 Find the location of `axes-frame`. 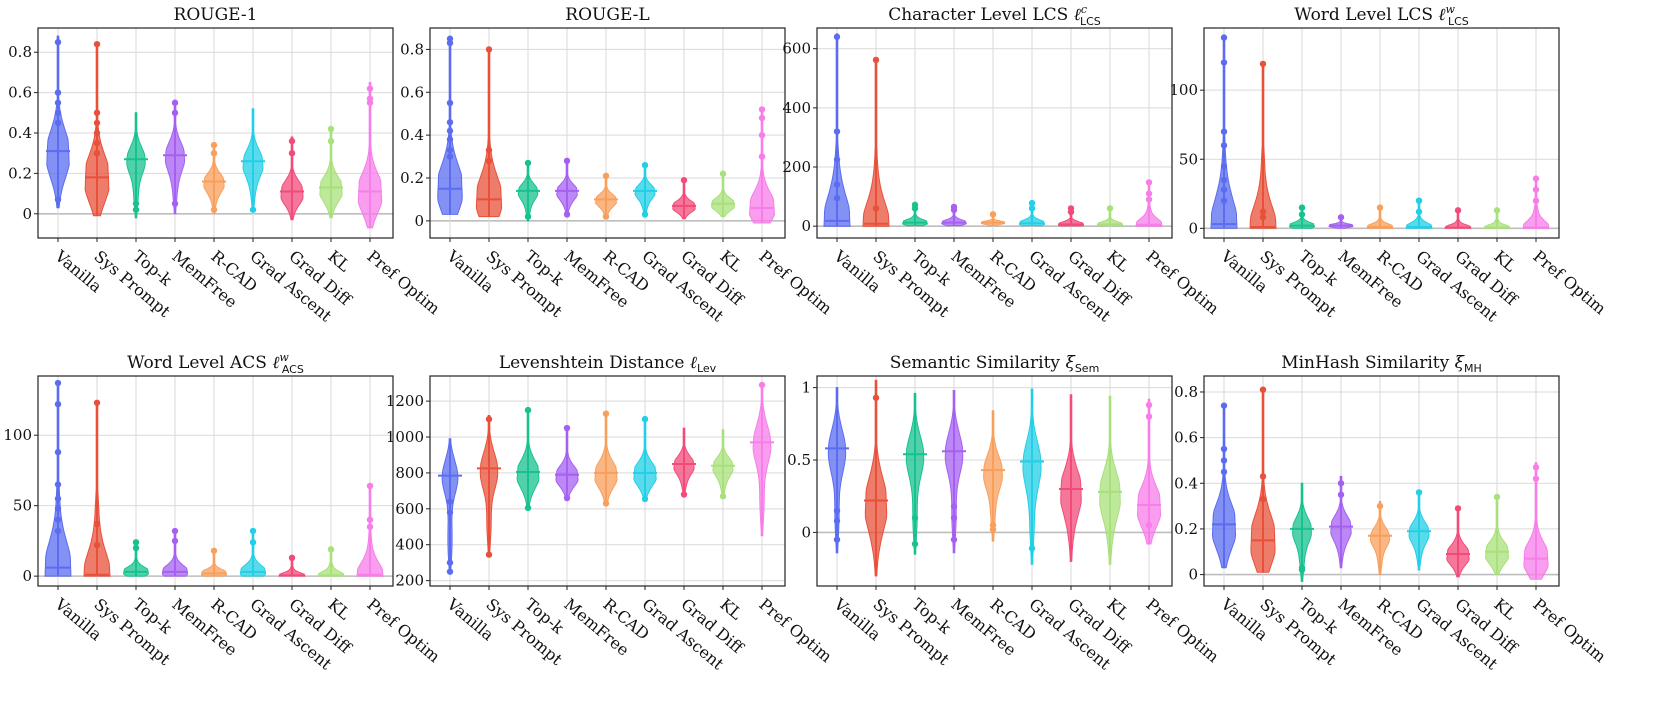

axes-frame is located at coordinates (215, 481).